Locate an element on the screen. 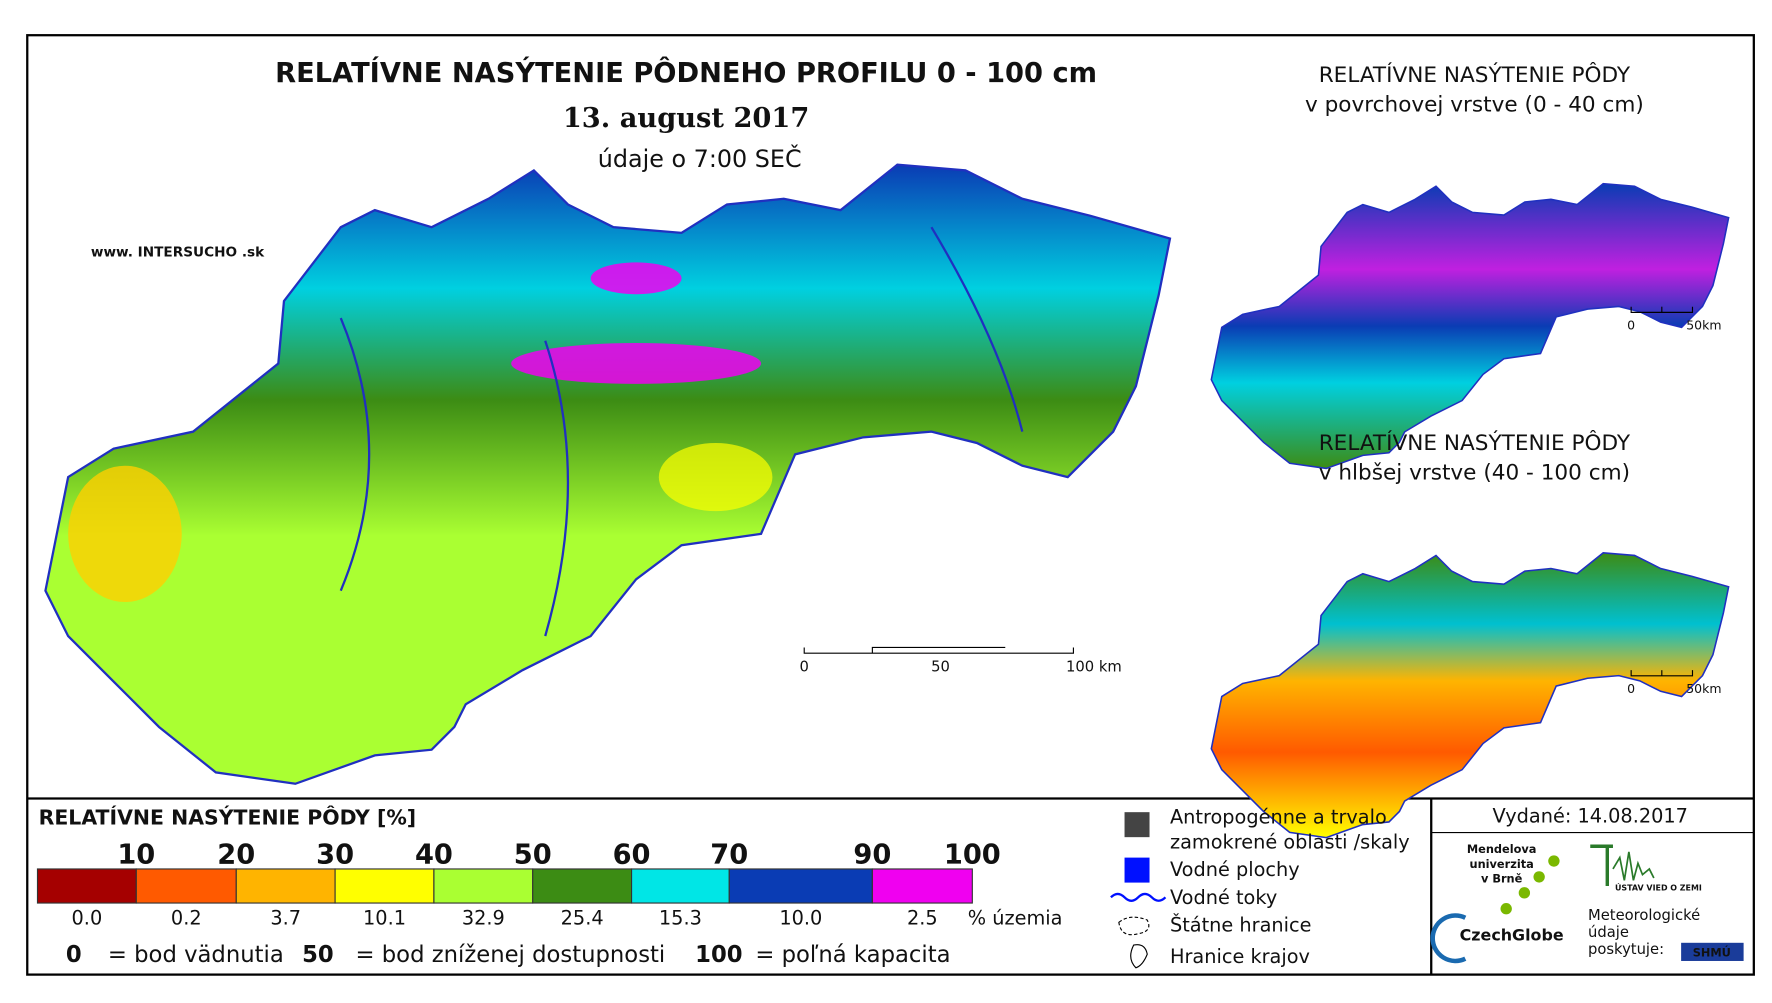 The width and height of the screenshot is (1772, 1003). note-key: 0 is located at coordinates (74, 955).